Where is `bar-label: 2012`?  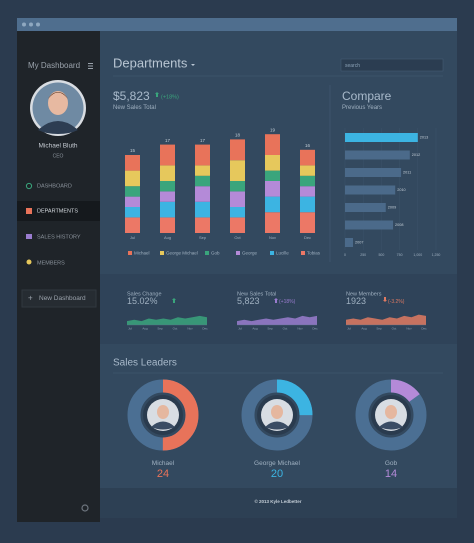
bar-label: 2012 is located at coordinates (416, 155).